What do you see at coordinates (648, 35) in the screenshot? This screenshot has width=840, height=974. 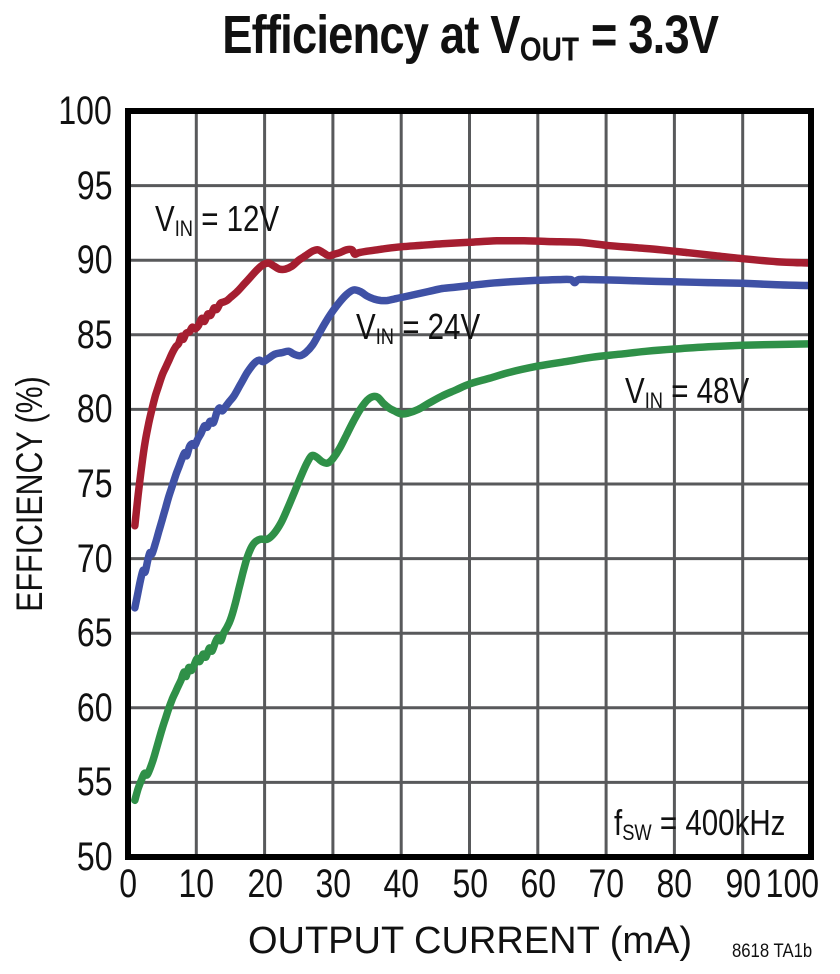 I see `chart-title-suffix: = 3.3V` at bounding box center [648, 35].